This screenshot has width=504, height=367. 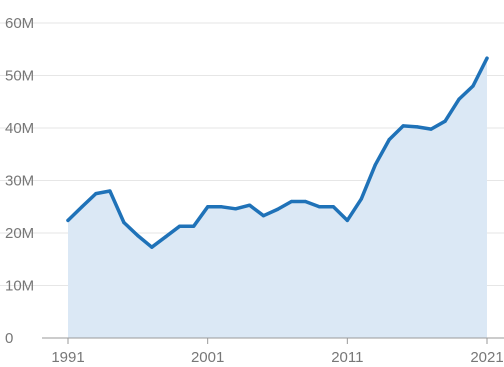 I want to click on y-axis-tick-labels: 0 10M 20M 30M 40M 50M 60M, so click(x=19, y=181).